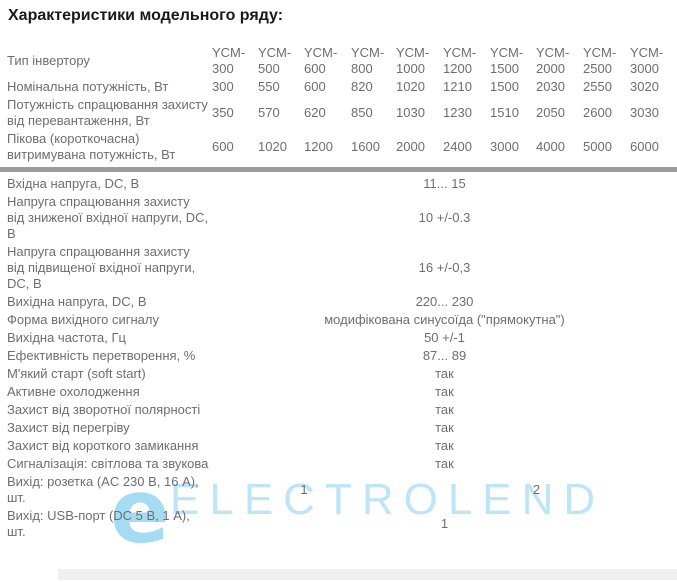 This screenshot has width=677, height=582. What do you see at coordinates (269, 86) in the screenshot?
I see `value-cell: 550` at bounding box center [269, 86].